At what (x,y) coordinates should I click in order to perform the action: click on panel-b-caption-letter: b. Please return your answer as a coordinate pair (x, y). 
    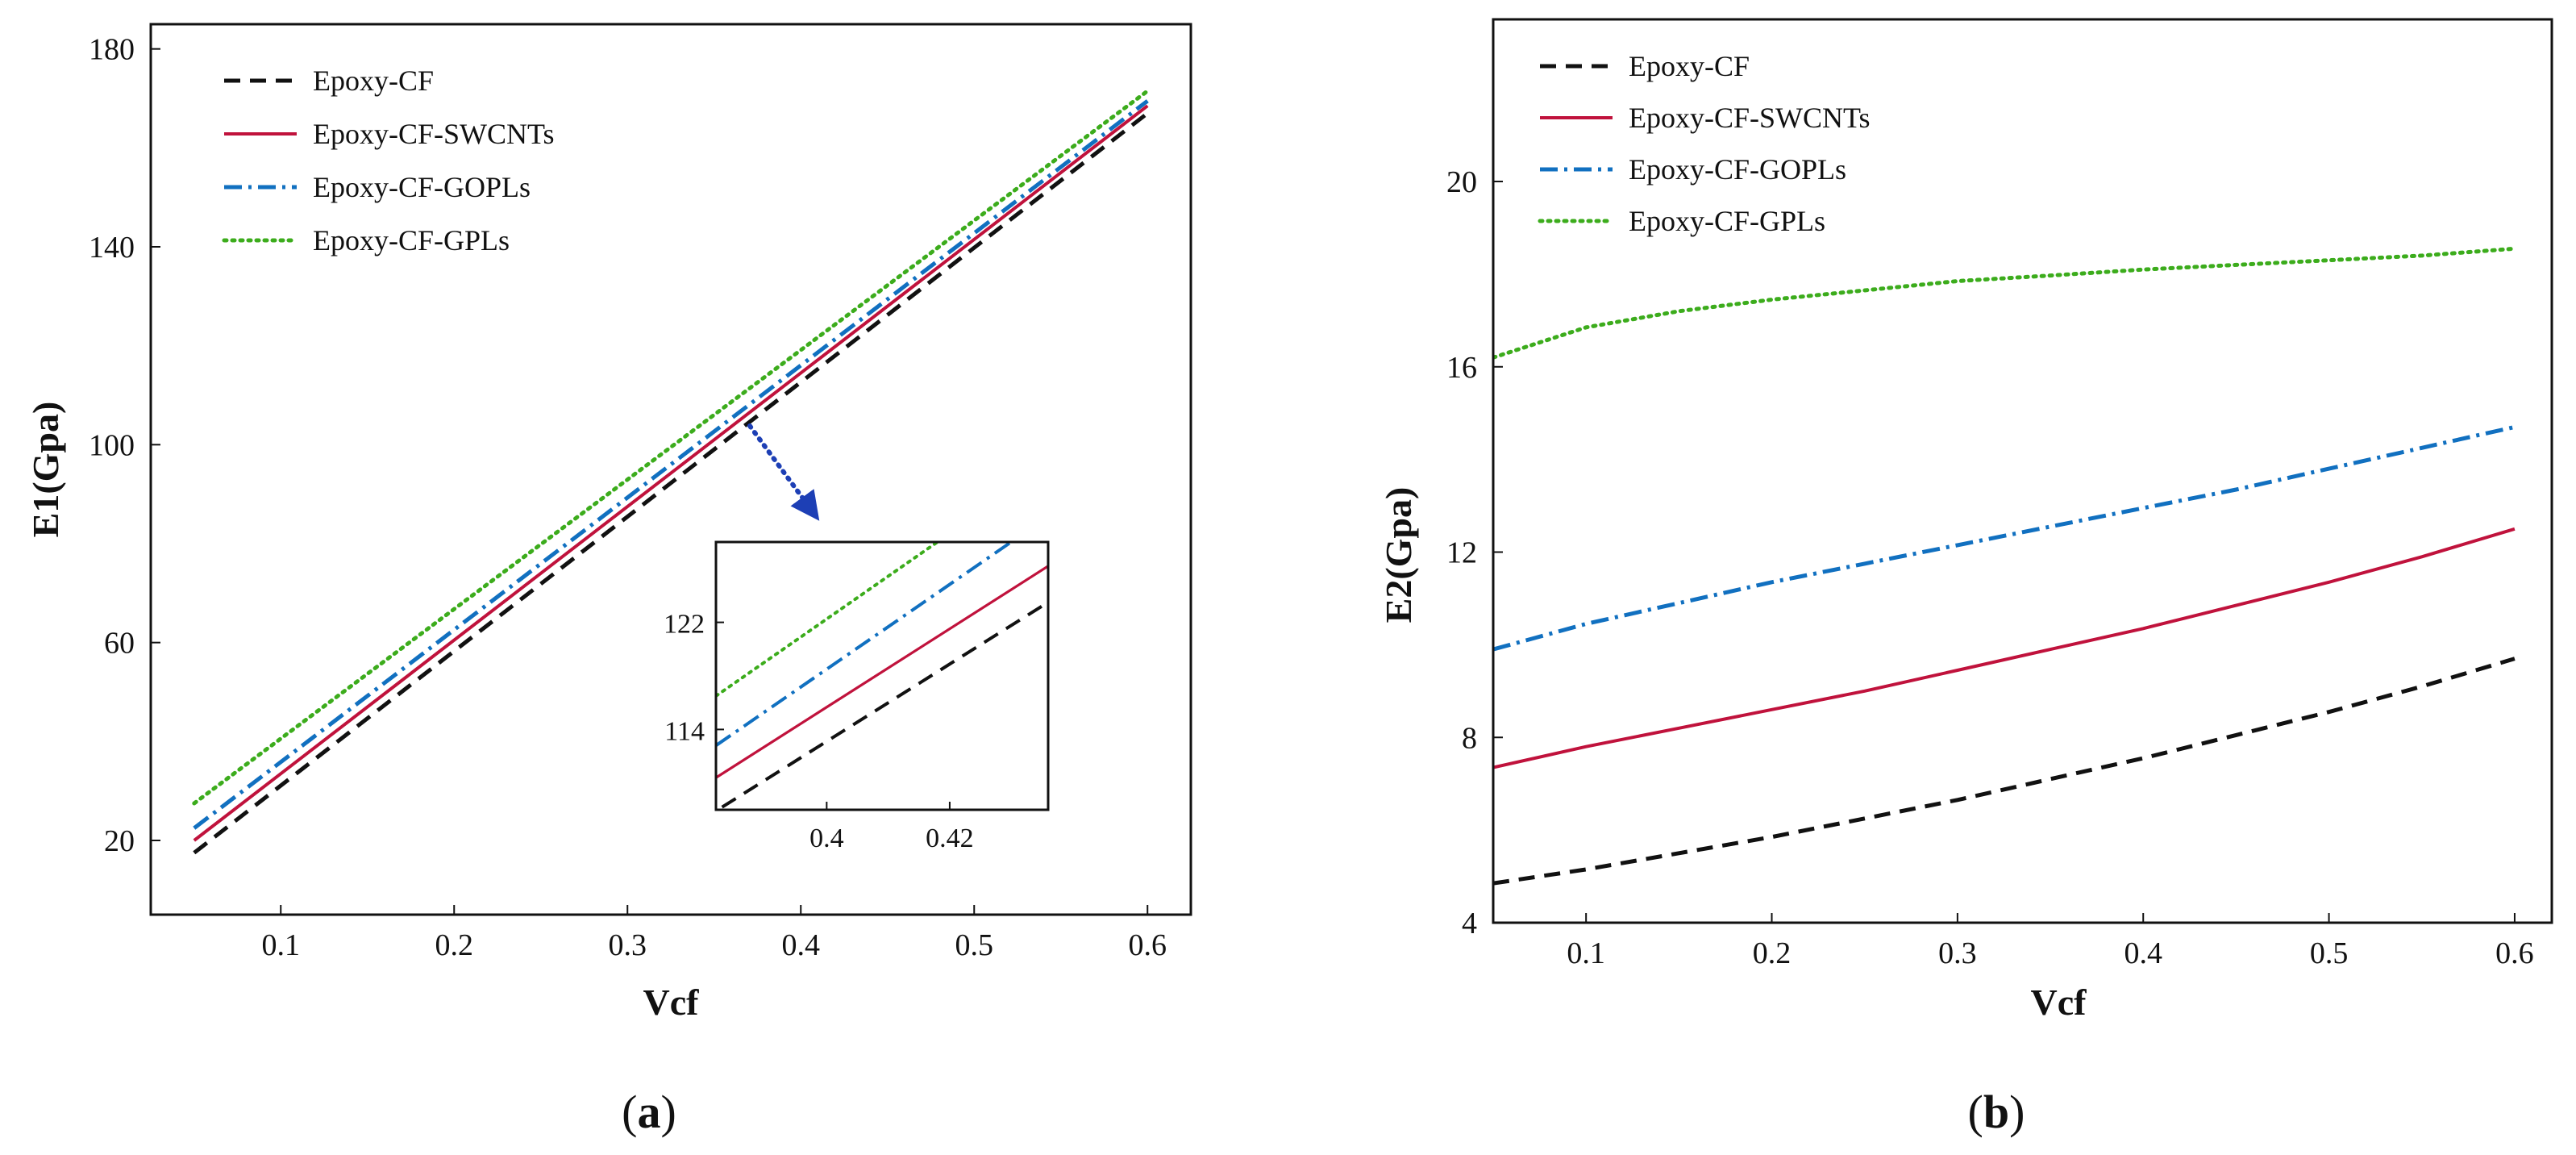
    Looking at the image, I should click on (1996, 1112).